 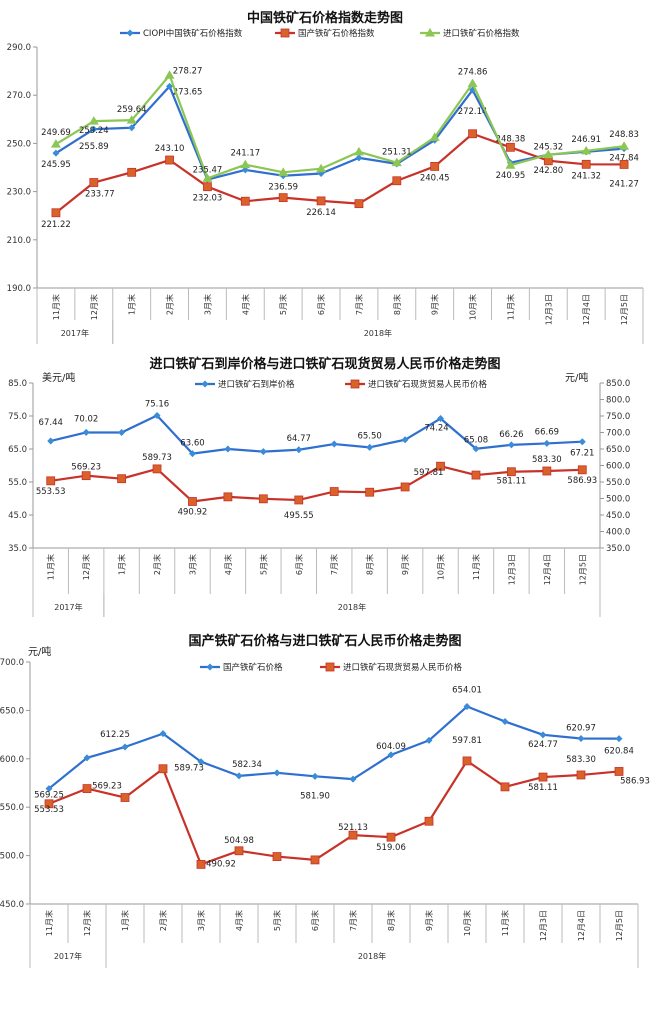 I want to click on data-label: 243.10, so click(x=170, y=149).